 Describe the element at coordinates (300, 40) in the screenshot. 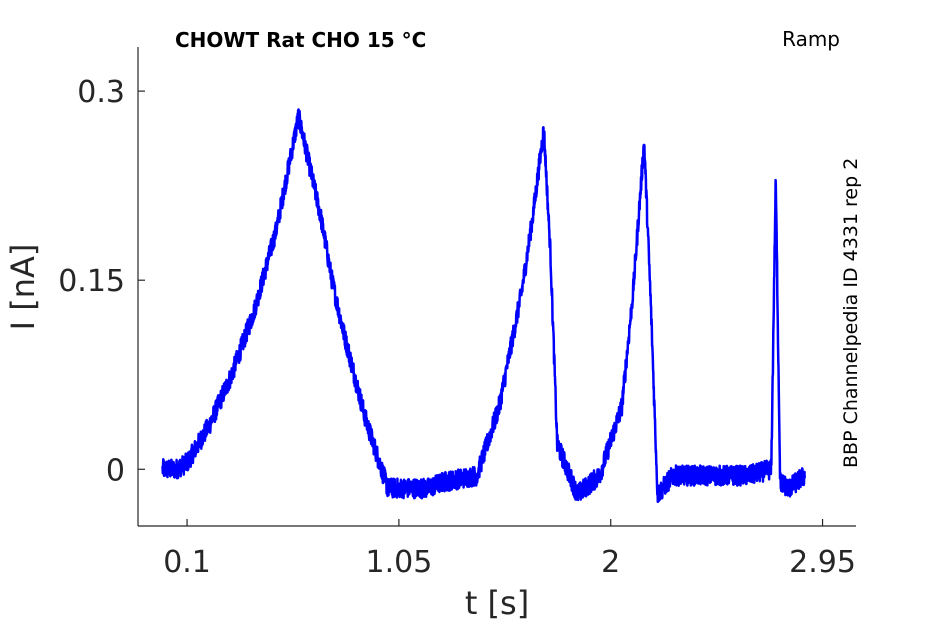

I see `chart-title: CHOWT Rat CHO 15 °C` at that location.